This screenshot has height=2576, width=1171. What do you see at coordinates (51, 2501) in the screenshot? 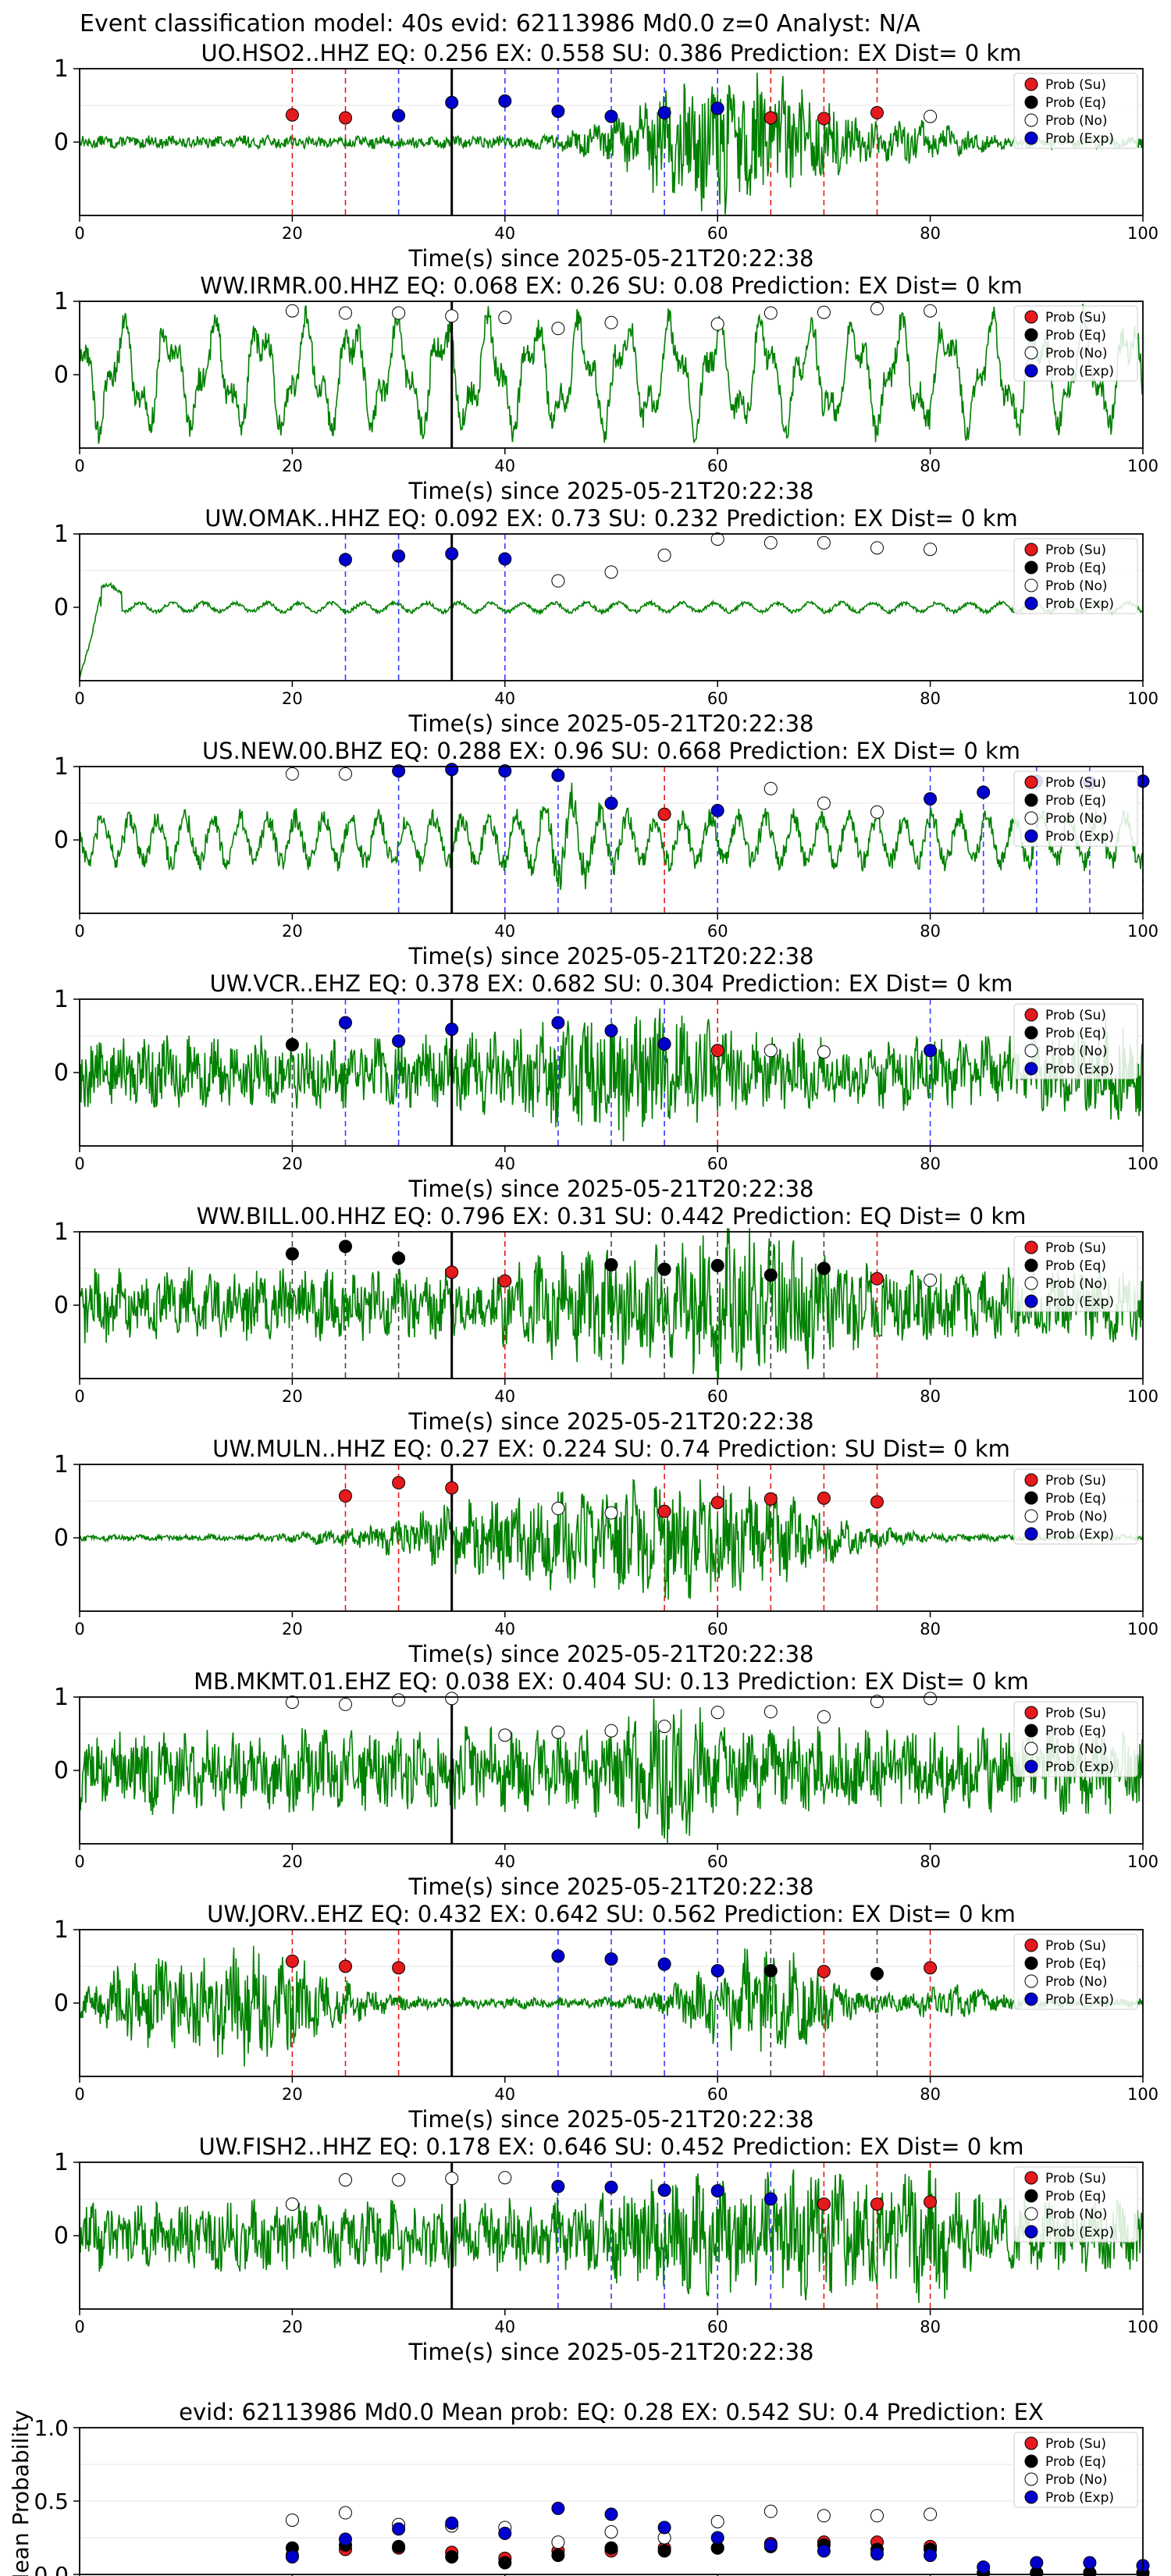
I see `y-tick-label: 0.5` at bounding box center [51, 2501].